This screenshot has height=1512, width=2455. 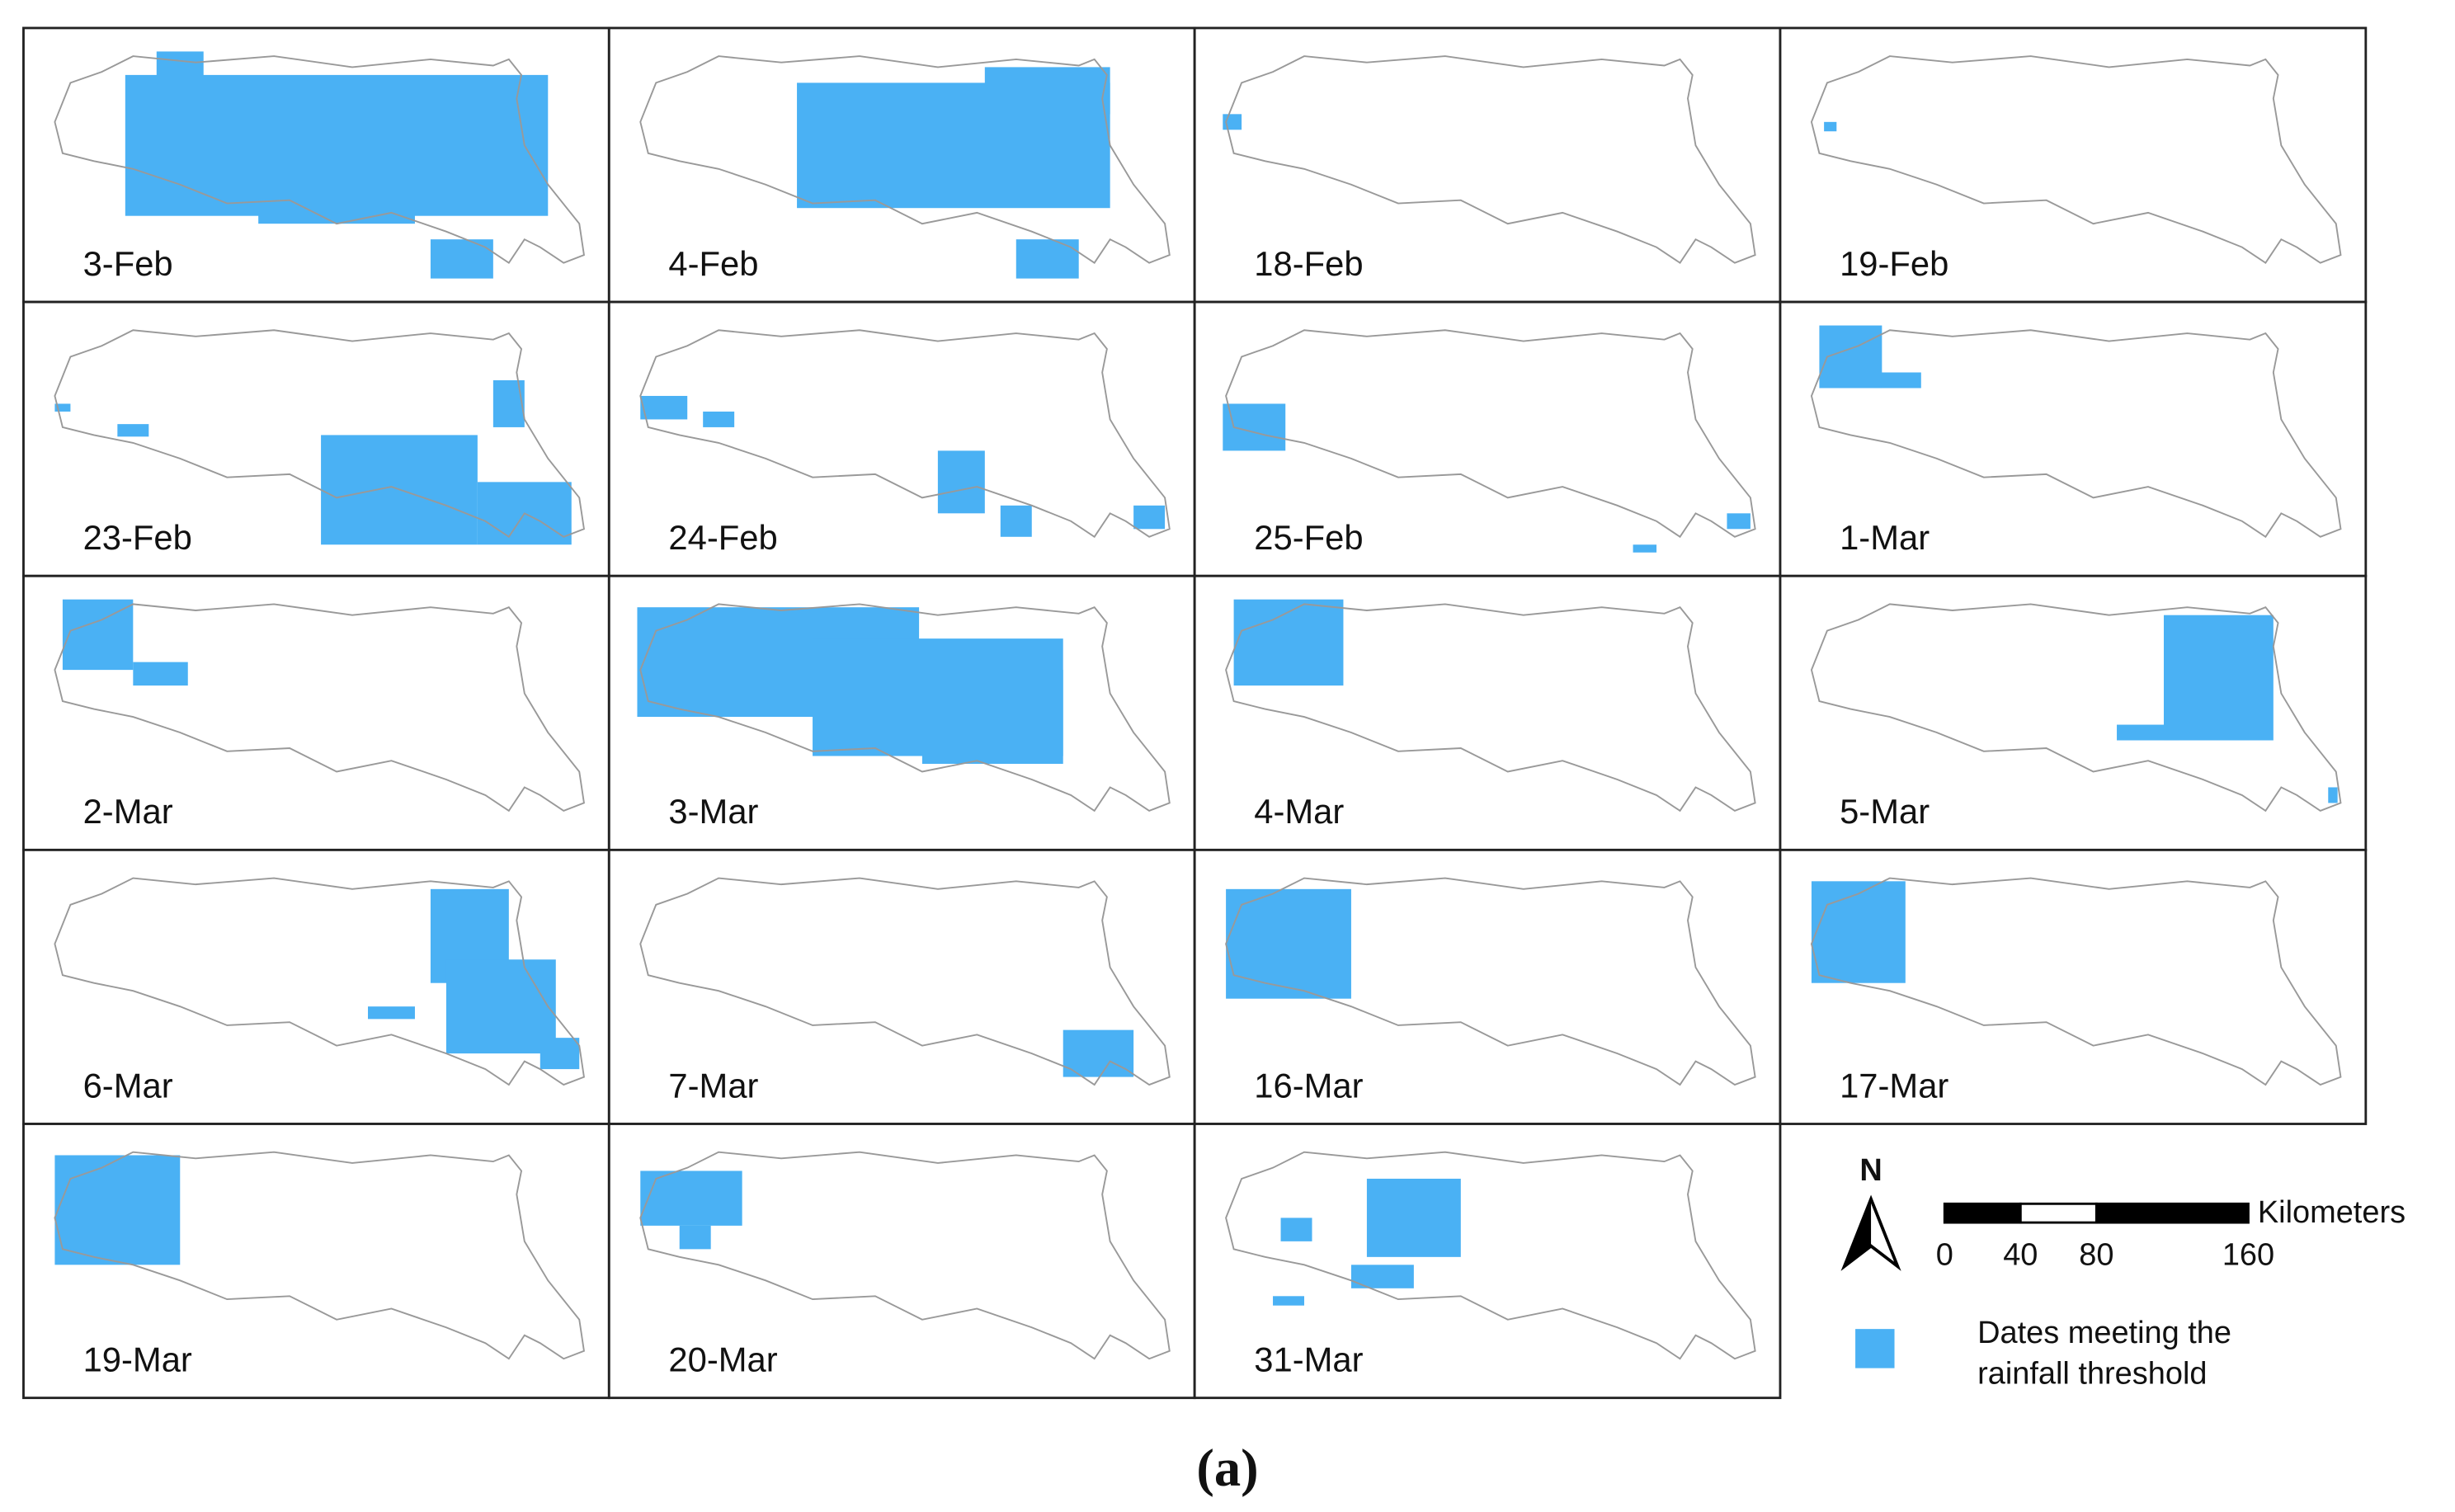 What do you see at coordinates (1858, 1233) in the screenshot?
I see `north-arrow-fill` at bounding box center [1858, 1233].